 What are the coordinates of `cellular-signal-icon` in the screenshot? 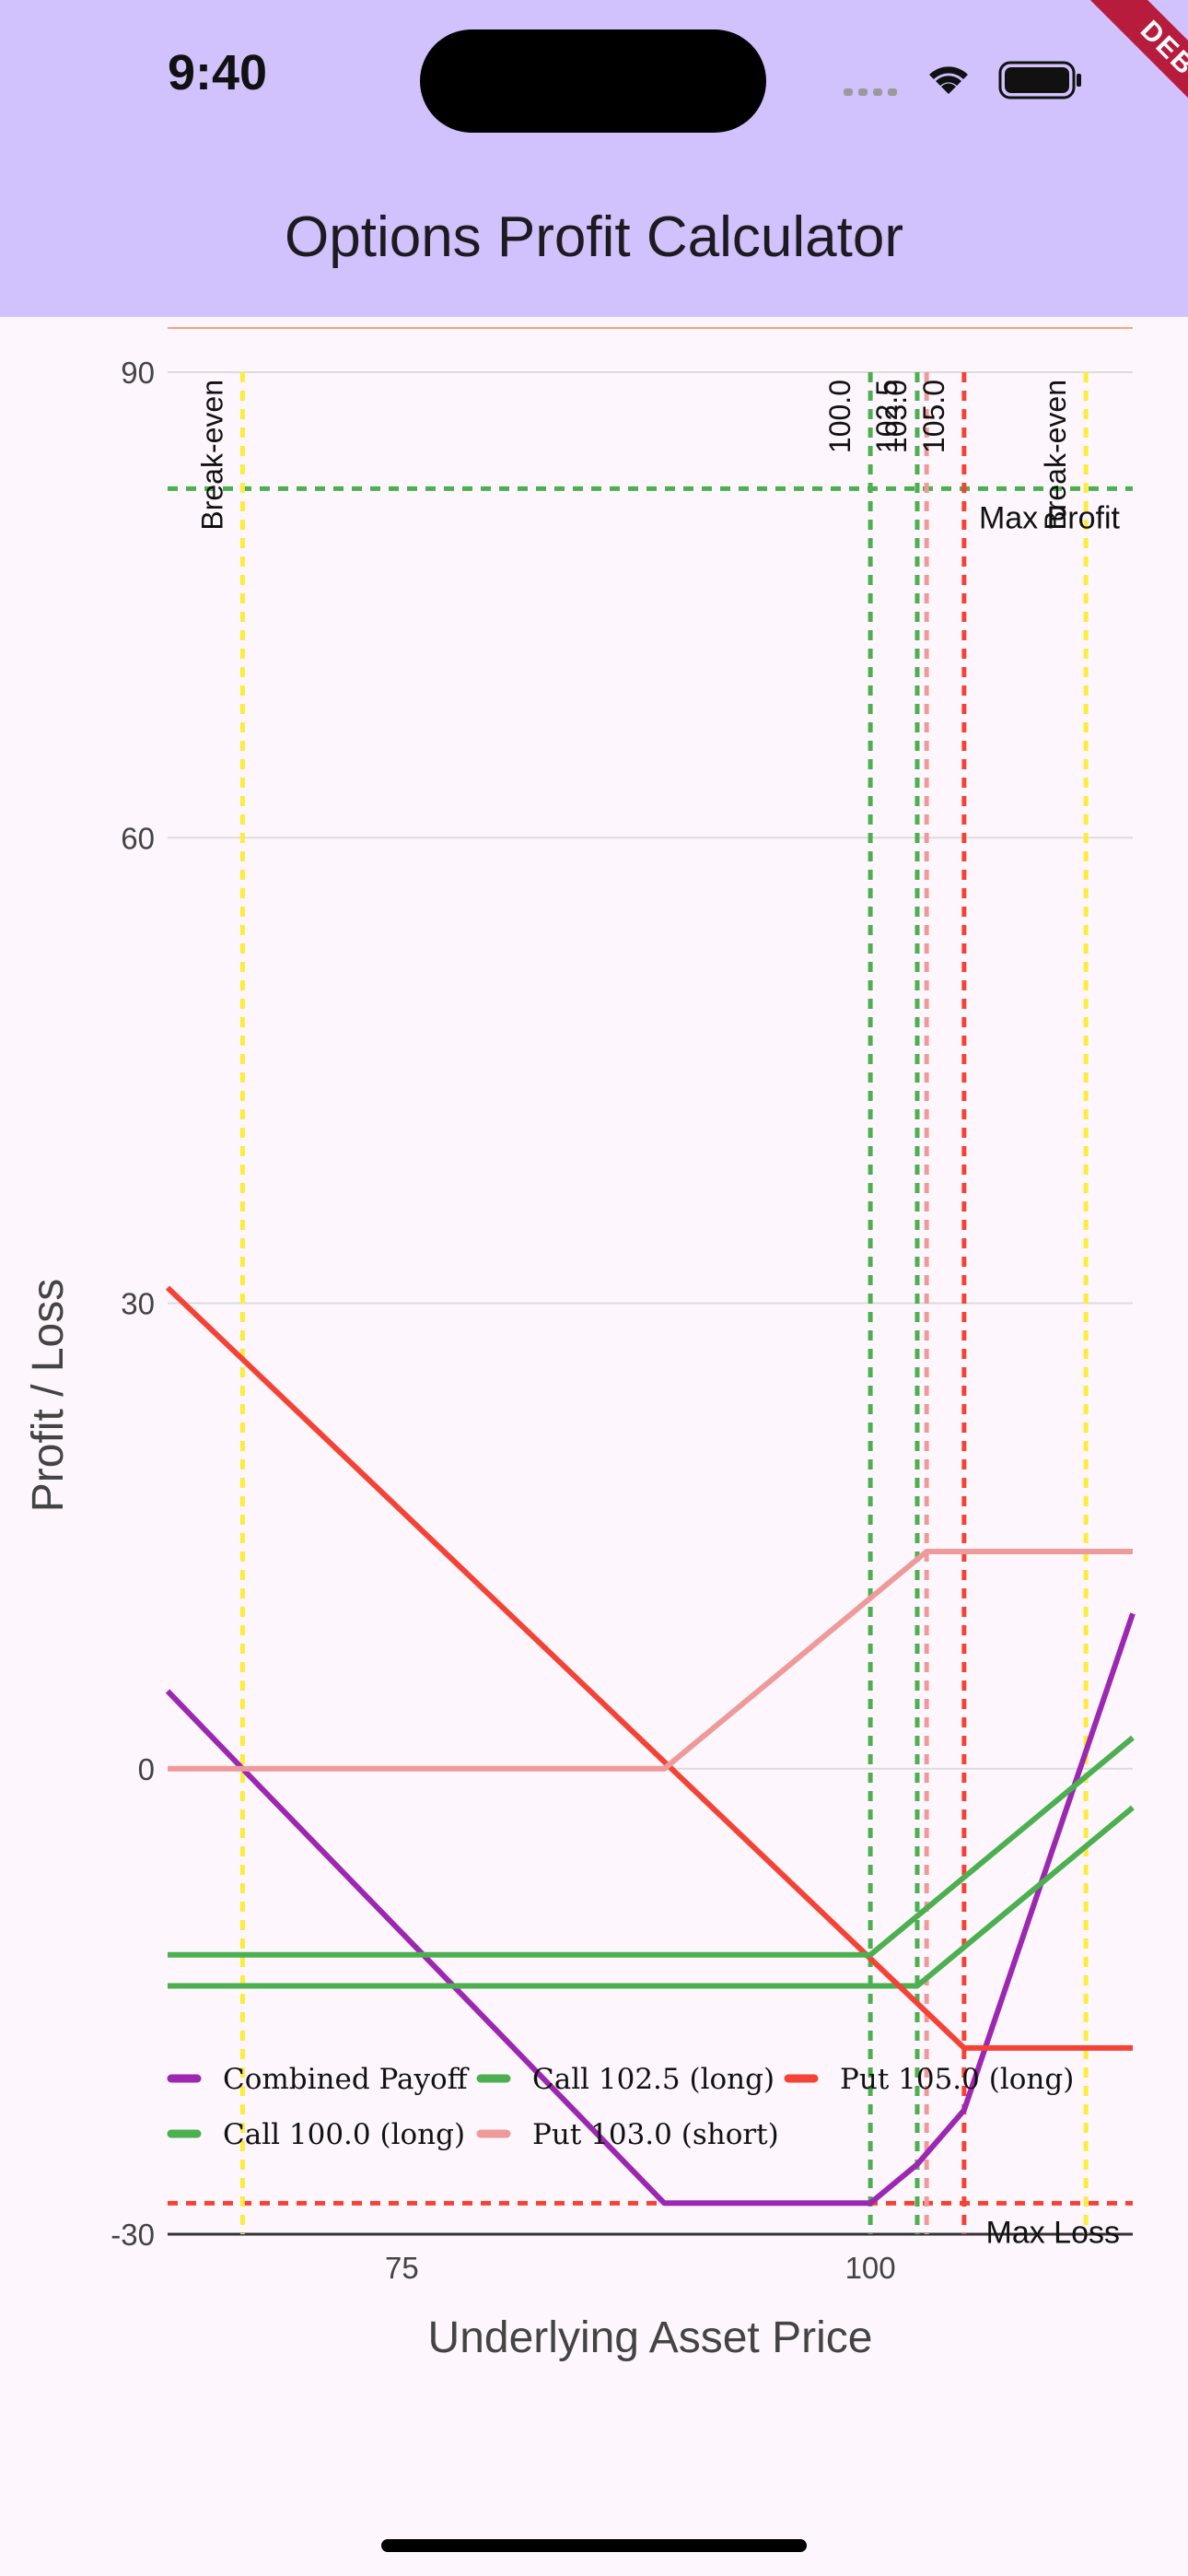 It's located at (870, 92).